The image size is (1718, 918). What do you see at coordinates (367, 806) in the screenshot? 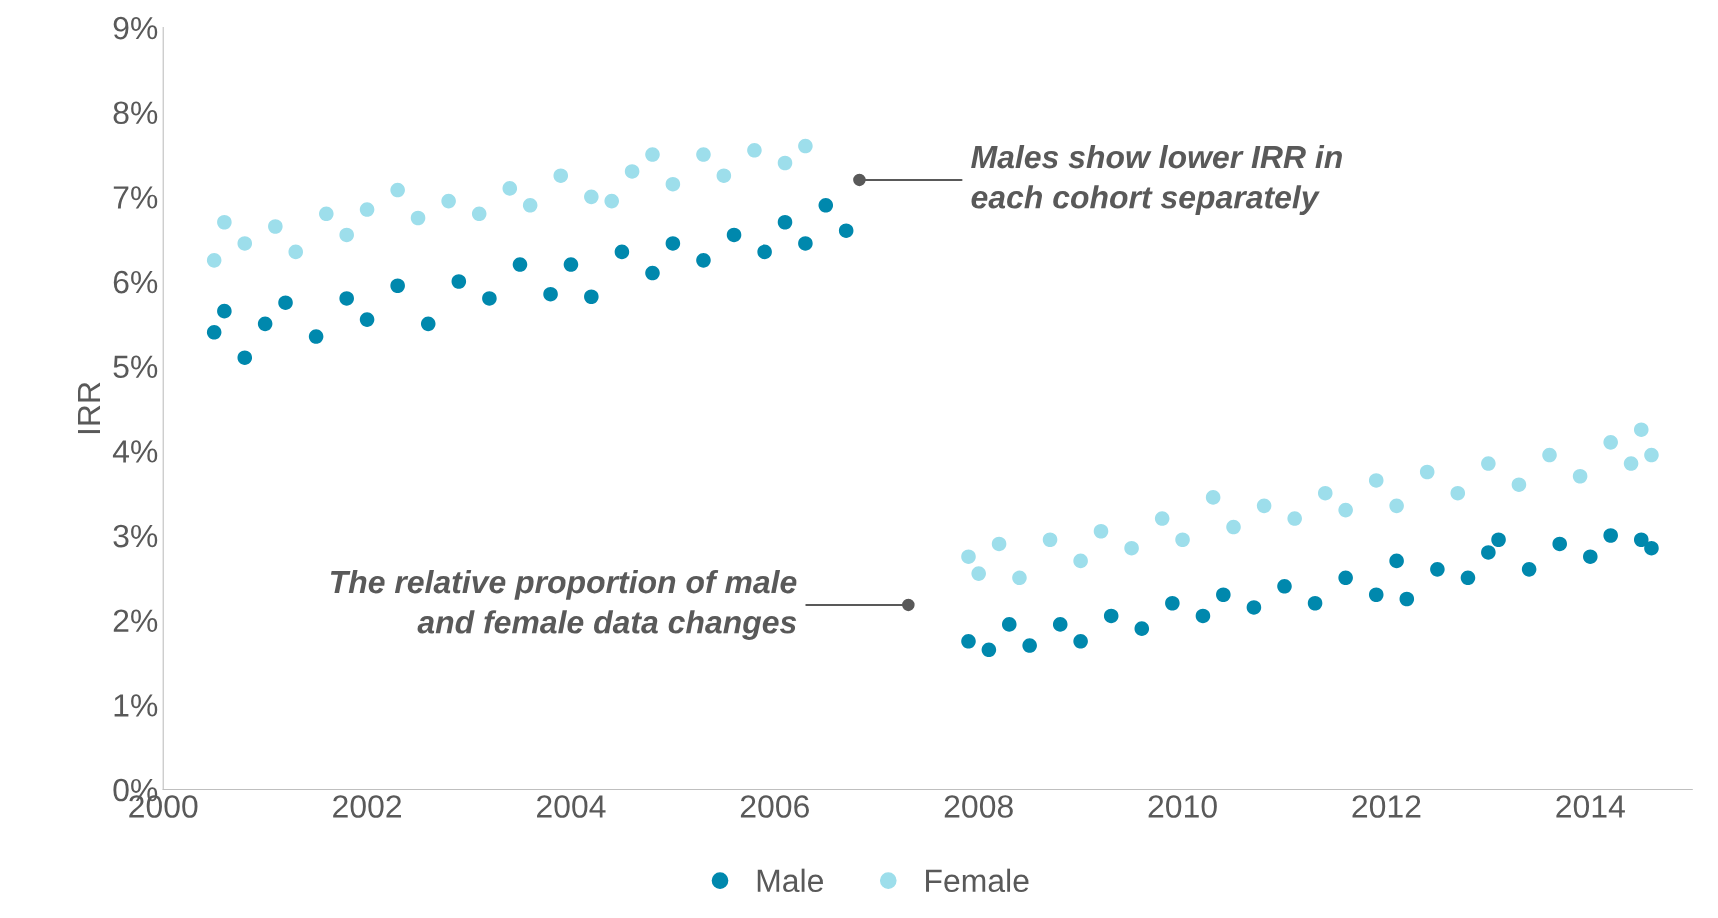
I see `x-tick-label: 2002` at bounding box center [367, 806].